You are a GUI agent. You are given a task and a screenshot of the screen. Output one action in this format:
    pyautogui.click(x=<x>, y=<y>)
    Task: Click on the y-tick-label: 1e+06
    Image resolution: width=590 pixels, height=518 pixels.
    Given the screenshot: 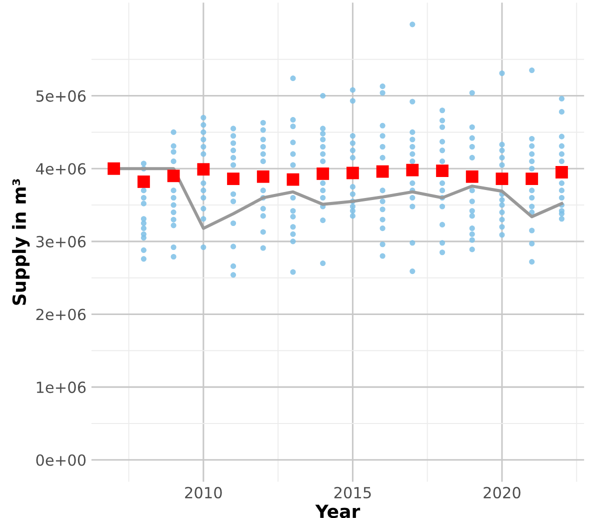 What is the action you would take?
    pyautogui.click(x=61, y=388)
    